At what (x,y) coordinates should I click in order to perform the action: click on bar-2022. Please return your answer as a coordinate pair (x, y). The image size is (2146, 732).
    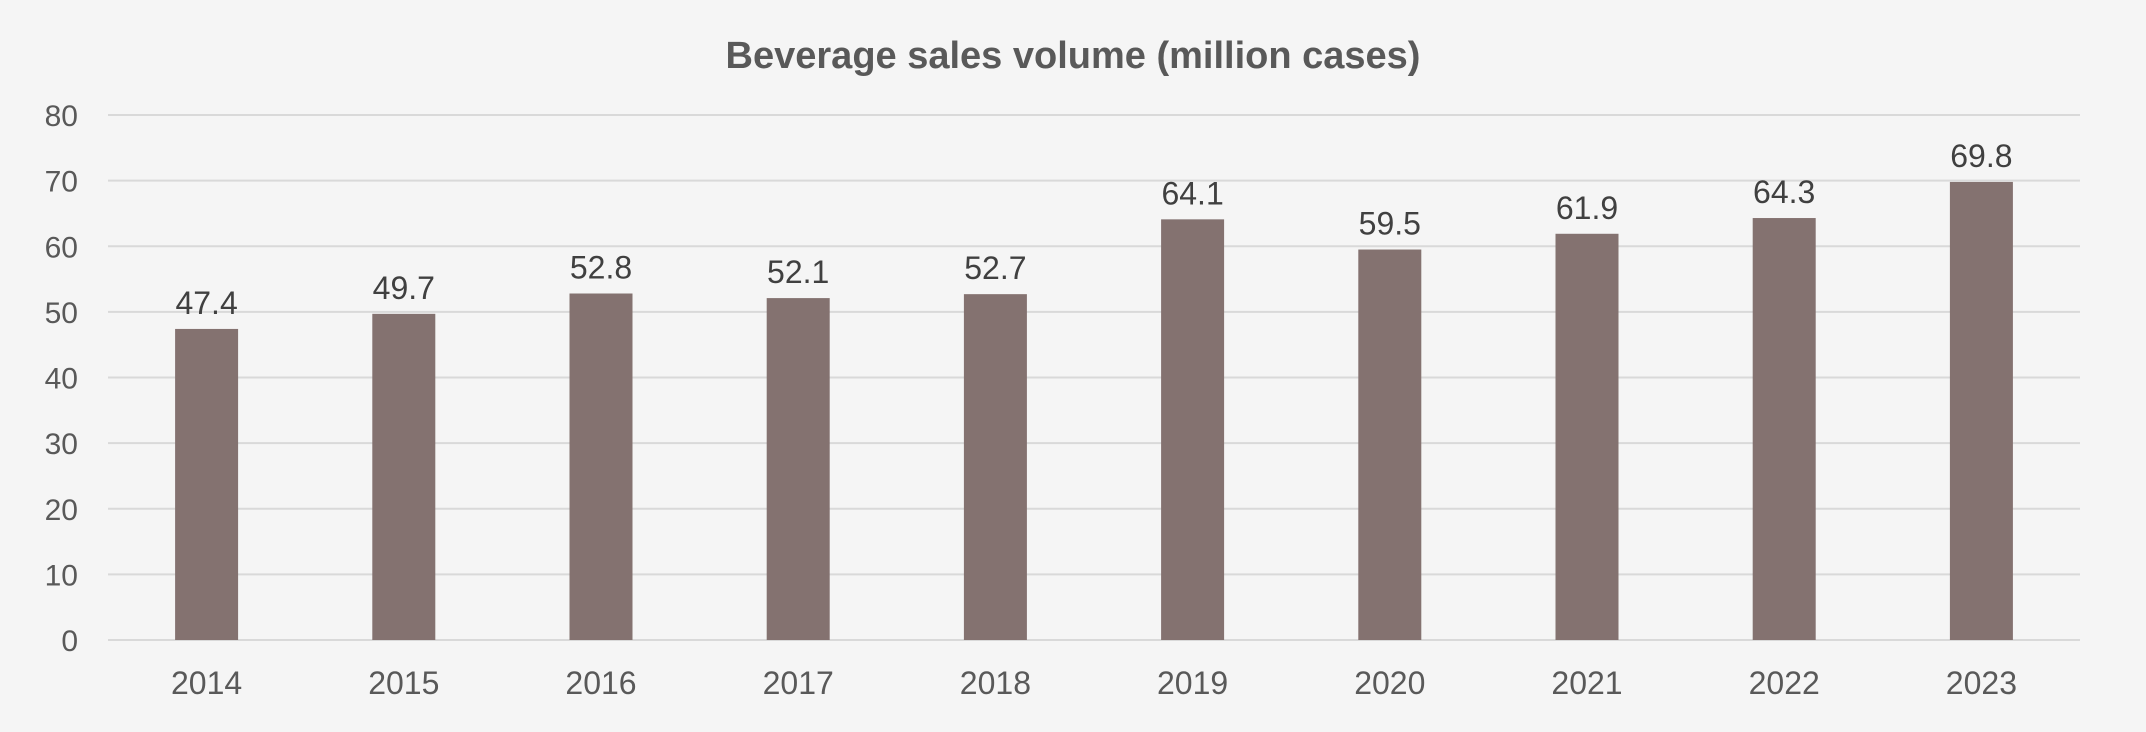
    Looking at the image, I should click on (1784, 429).